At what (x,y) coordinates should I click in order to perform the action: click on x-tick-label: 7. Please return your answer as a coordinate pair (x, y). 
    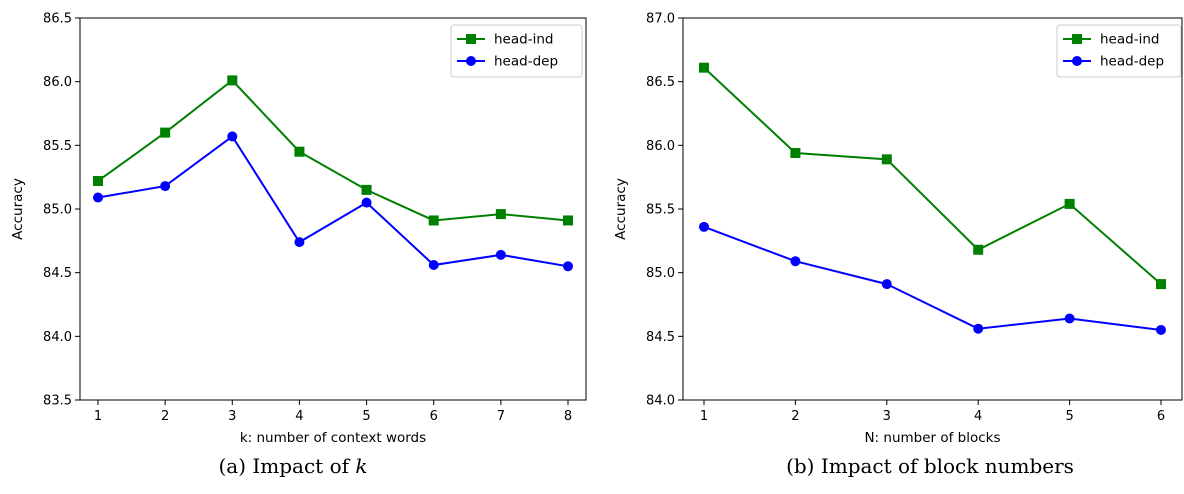
    Looking at the image, I should click on (501, 416).